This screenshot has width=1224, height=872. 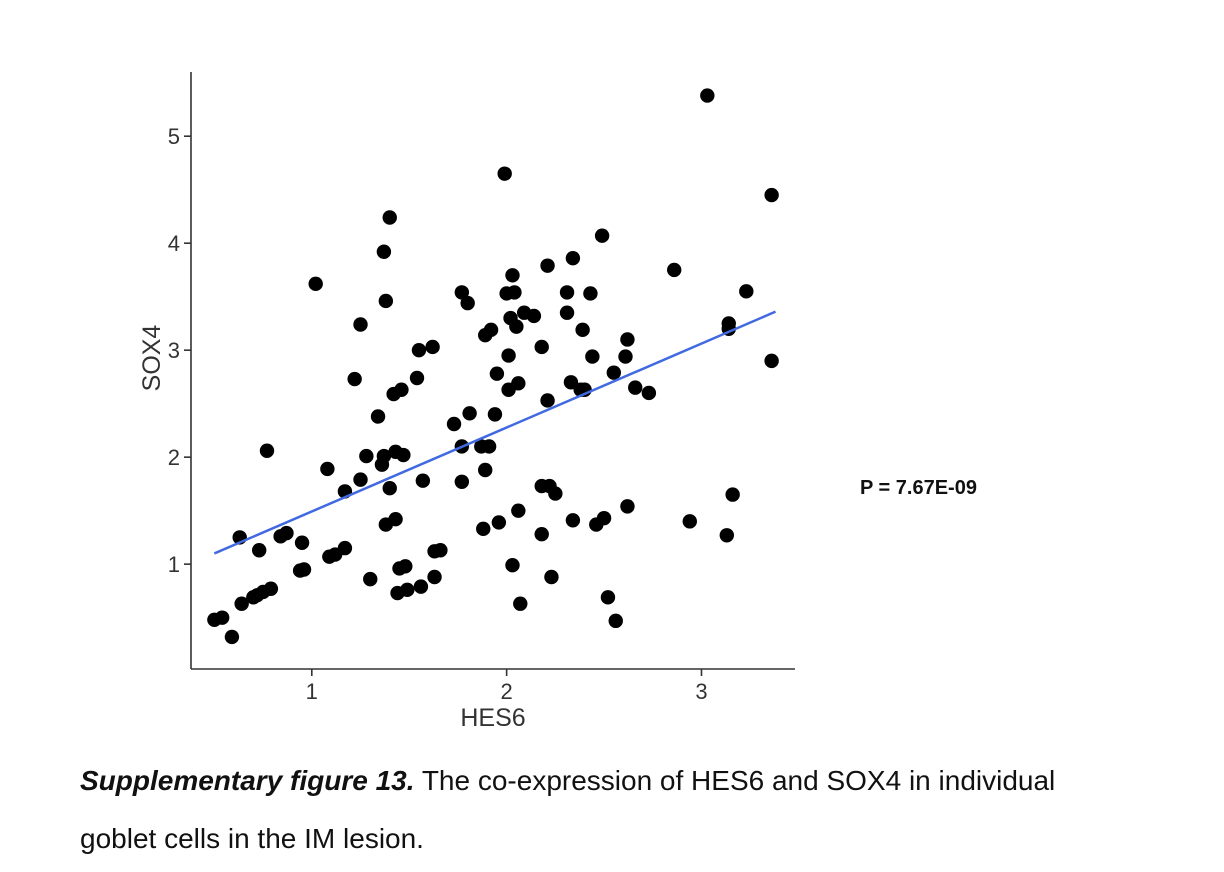 What do you see at coordinates (701, 691) in the screenshot?
I see `x-tick-label: 3` at bounding box center [701, 691].